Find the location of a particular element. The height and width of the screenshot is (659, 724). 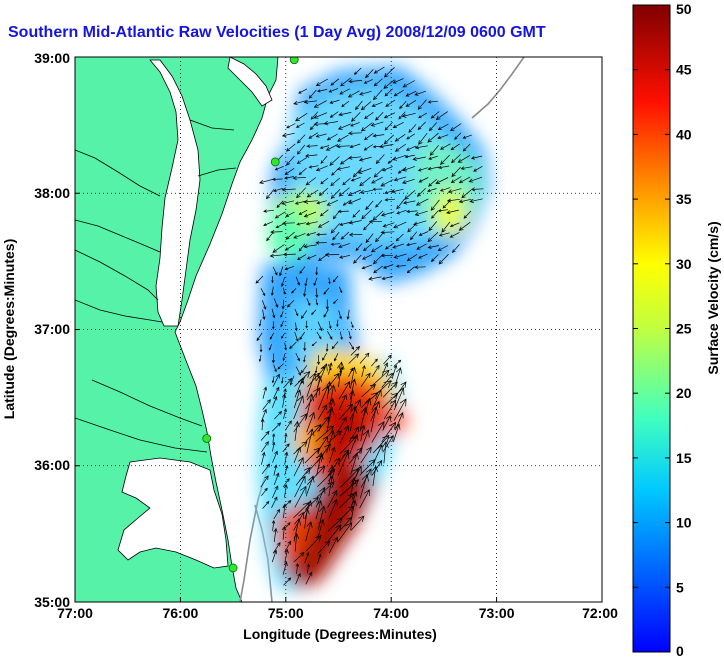

colorbar-ticks: 0 5 10 15 20 25 30 35 40 45 50 is located at coordinates (662, 330).